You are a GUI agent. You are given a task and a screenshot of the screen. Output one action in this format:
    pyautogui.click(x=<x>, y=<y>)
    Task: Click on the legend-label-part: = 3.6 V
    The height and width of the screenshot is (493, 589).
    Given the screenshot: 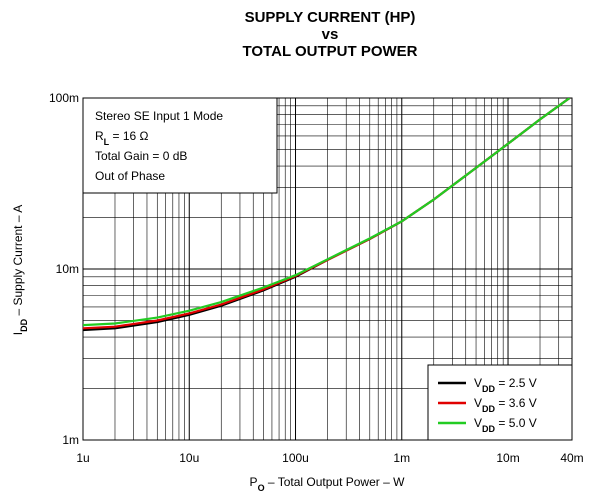 What is the action you would take?
    pyautogui.click(x=516, y=403)
    